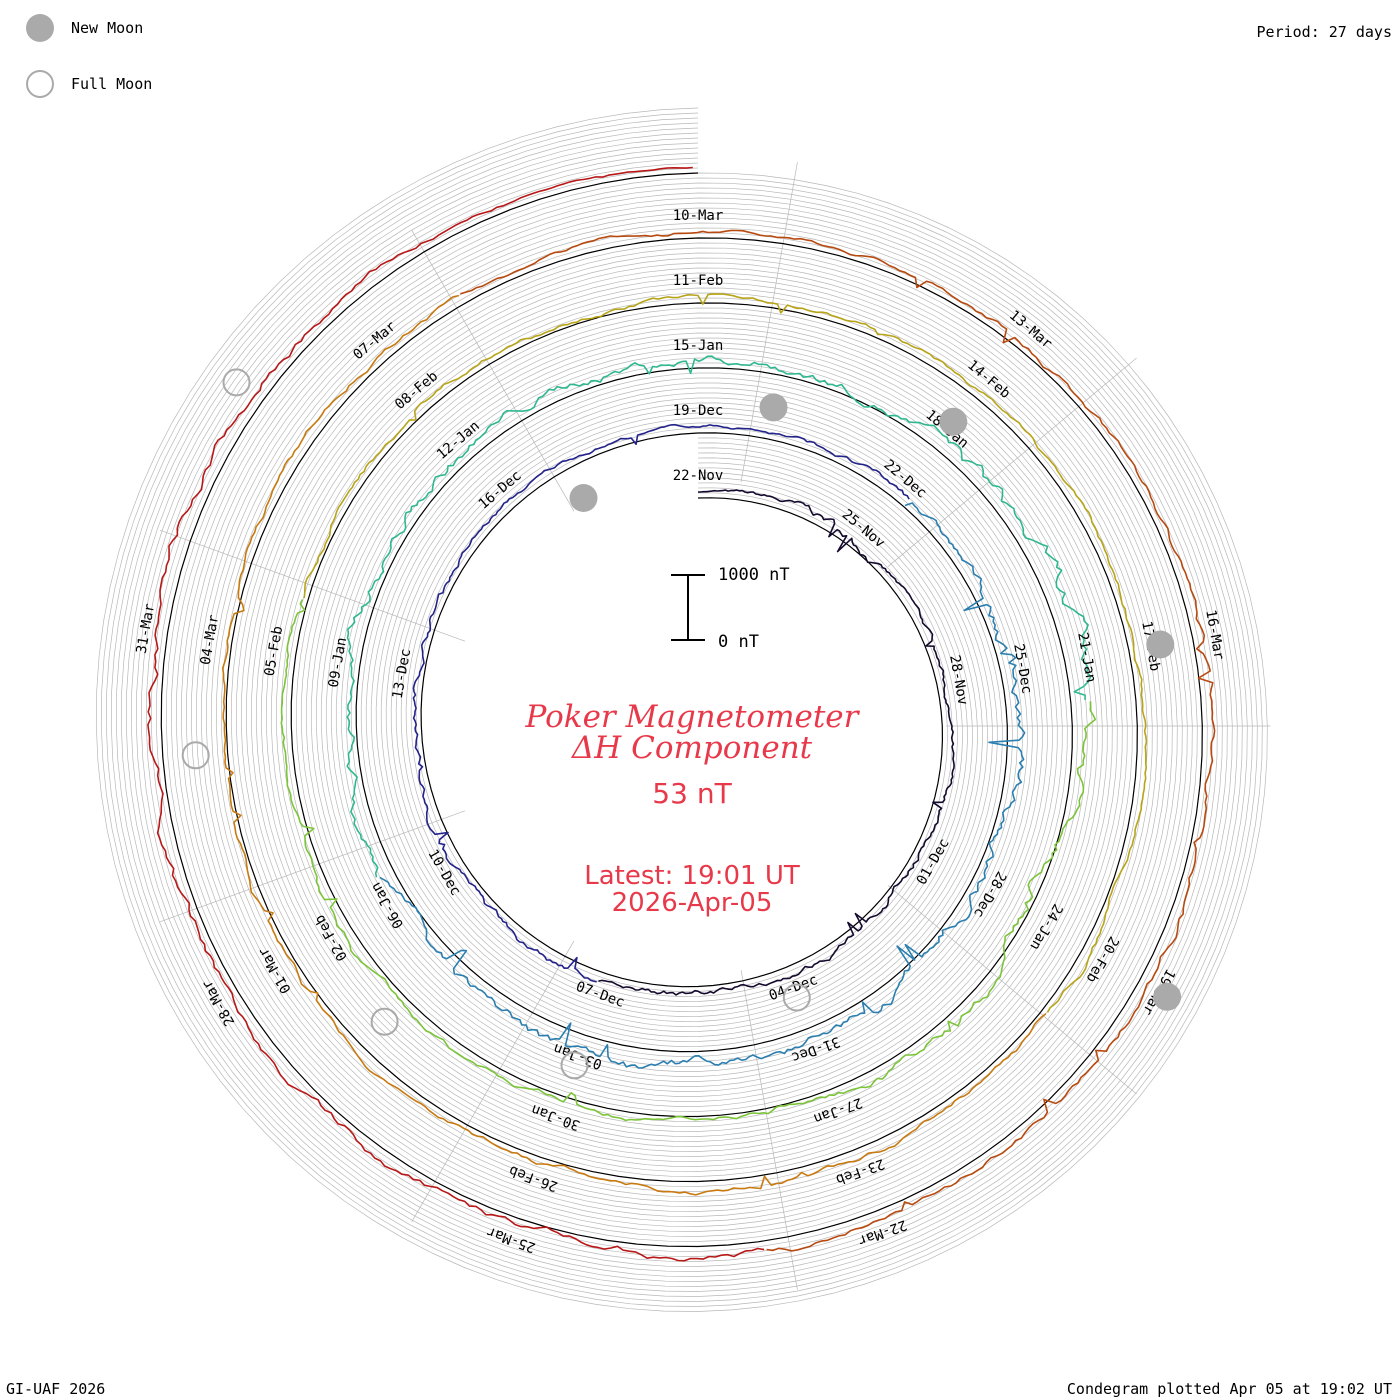  What do you see at coordinates (387, 905) in the screenshot?
I see `date-label: 06-Jan` at bounding box center [387, 905].